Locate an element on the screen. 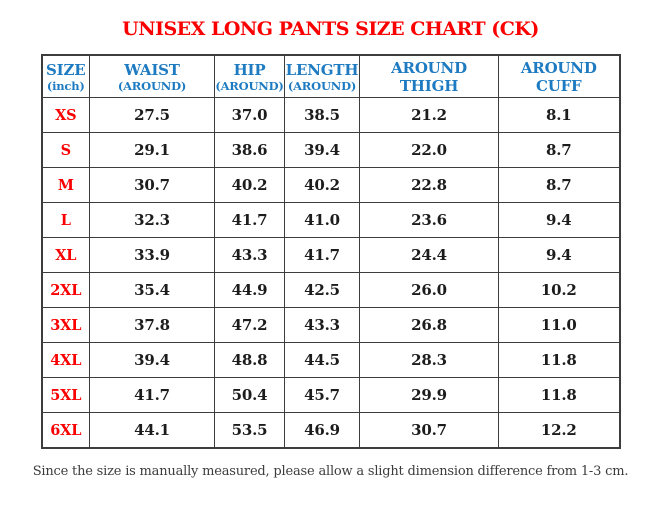 The height and width of the screenshot is (510, 661). measurement-cell: 21.2 is located at coordinates (429, 115).